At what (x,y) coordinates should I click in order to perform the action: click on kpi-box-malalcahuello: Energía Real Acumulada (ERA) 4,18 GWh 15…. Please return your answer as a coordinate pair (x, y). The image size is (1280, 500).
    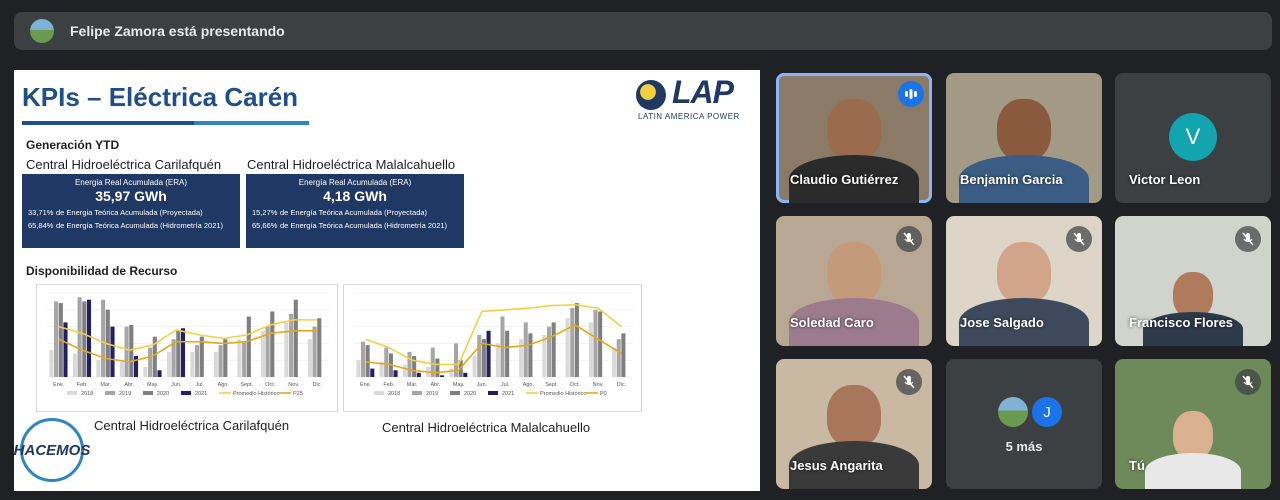
    Looking at the image, I should click on (355, 211).